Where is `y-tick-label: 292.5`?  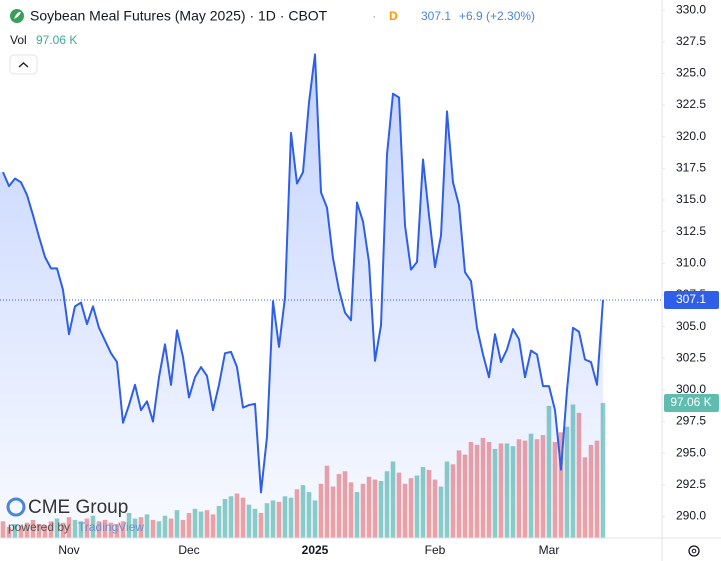 y-tick-label: 292.5 is located at coordinates (691, 484).